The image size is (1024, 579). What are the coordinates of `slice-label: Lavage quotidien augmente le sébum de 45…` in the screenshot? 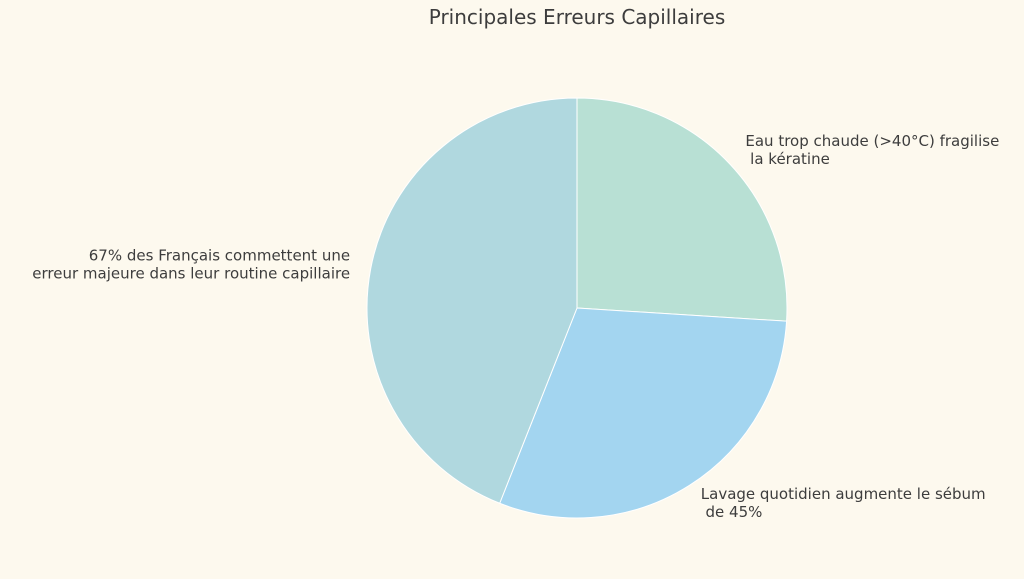 It's located at (843, 503).